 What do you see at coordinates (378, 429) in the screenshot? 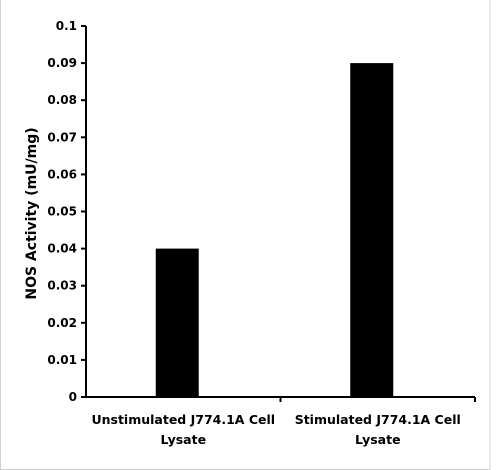
I see `x-category-label: Stimulated J774.1A Cell Lysate` at bounding box center [378, 429].